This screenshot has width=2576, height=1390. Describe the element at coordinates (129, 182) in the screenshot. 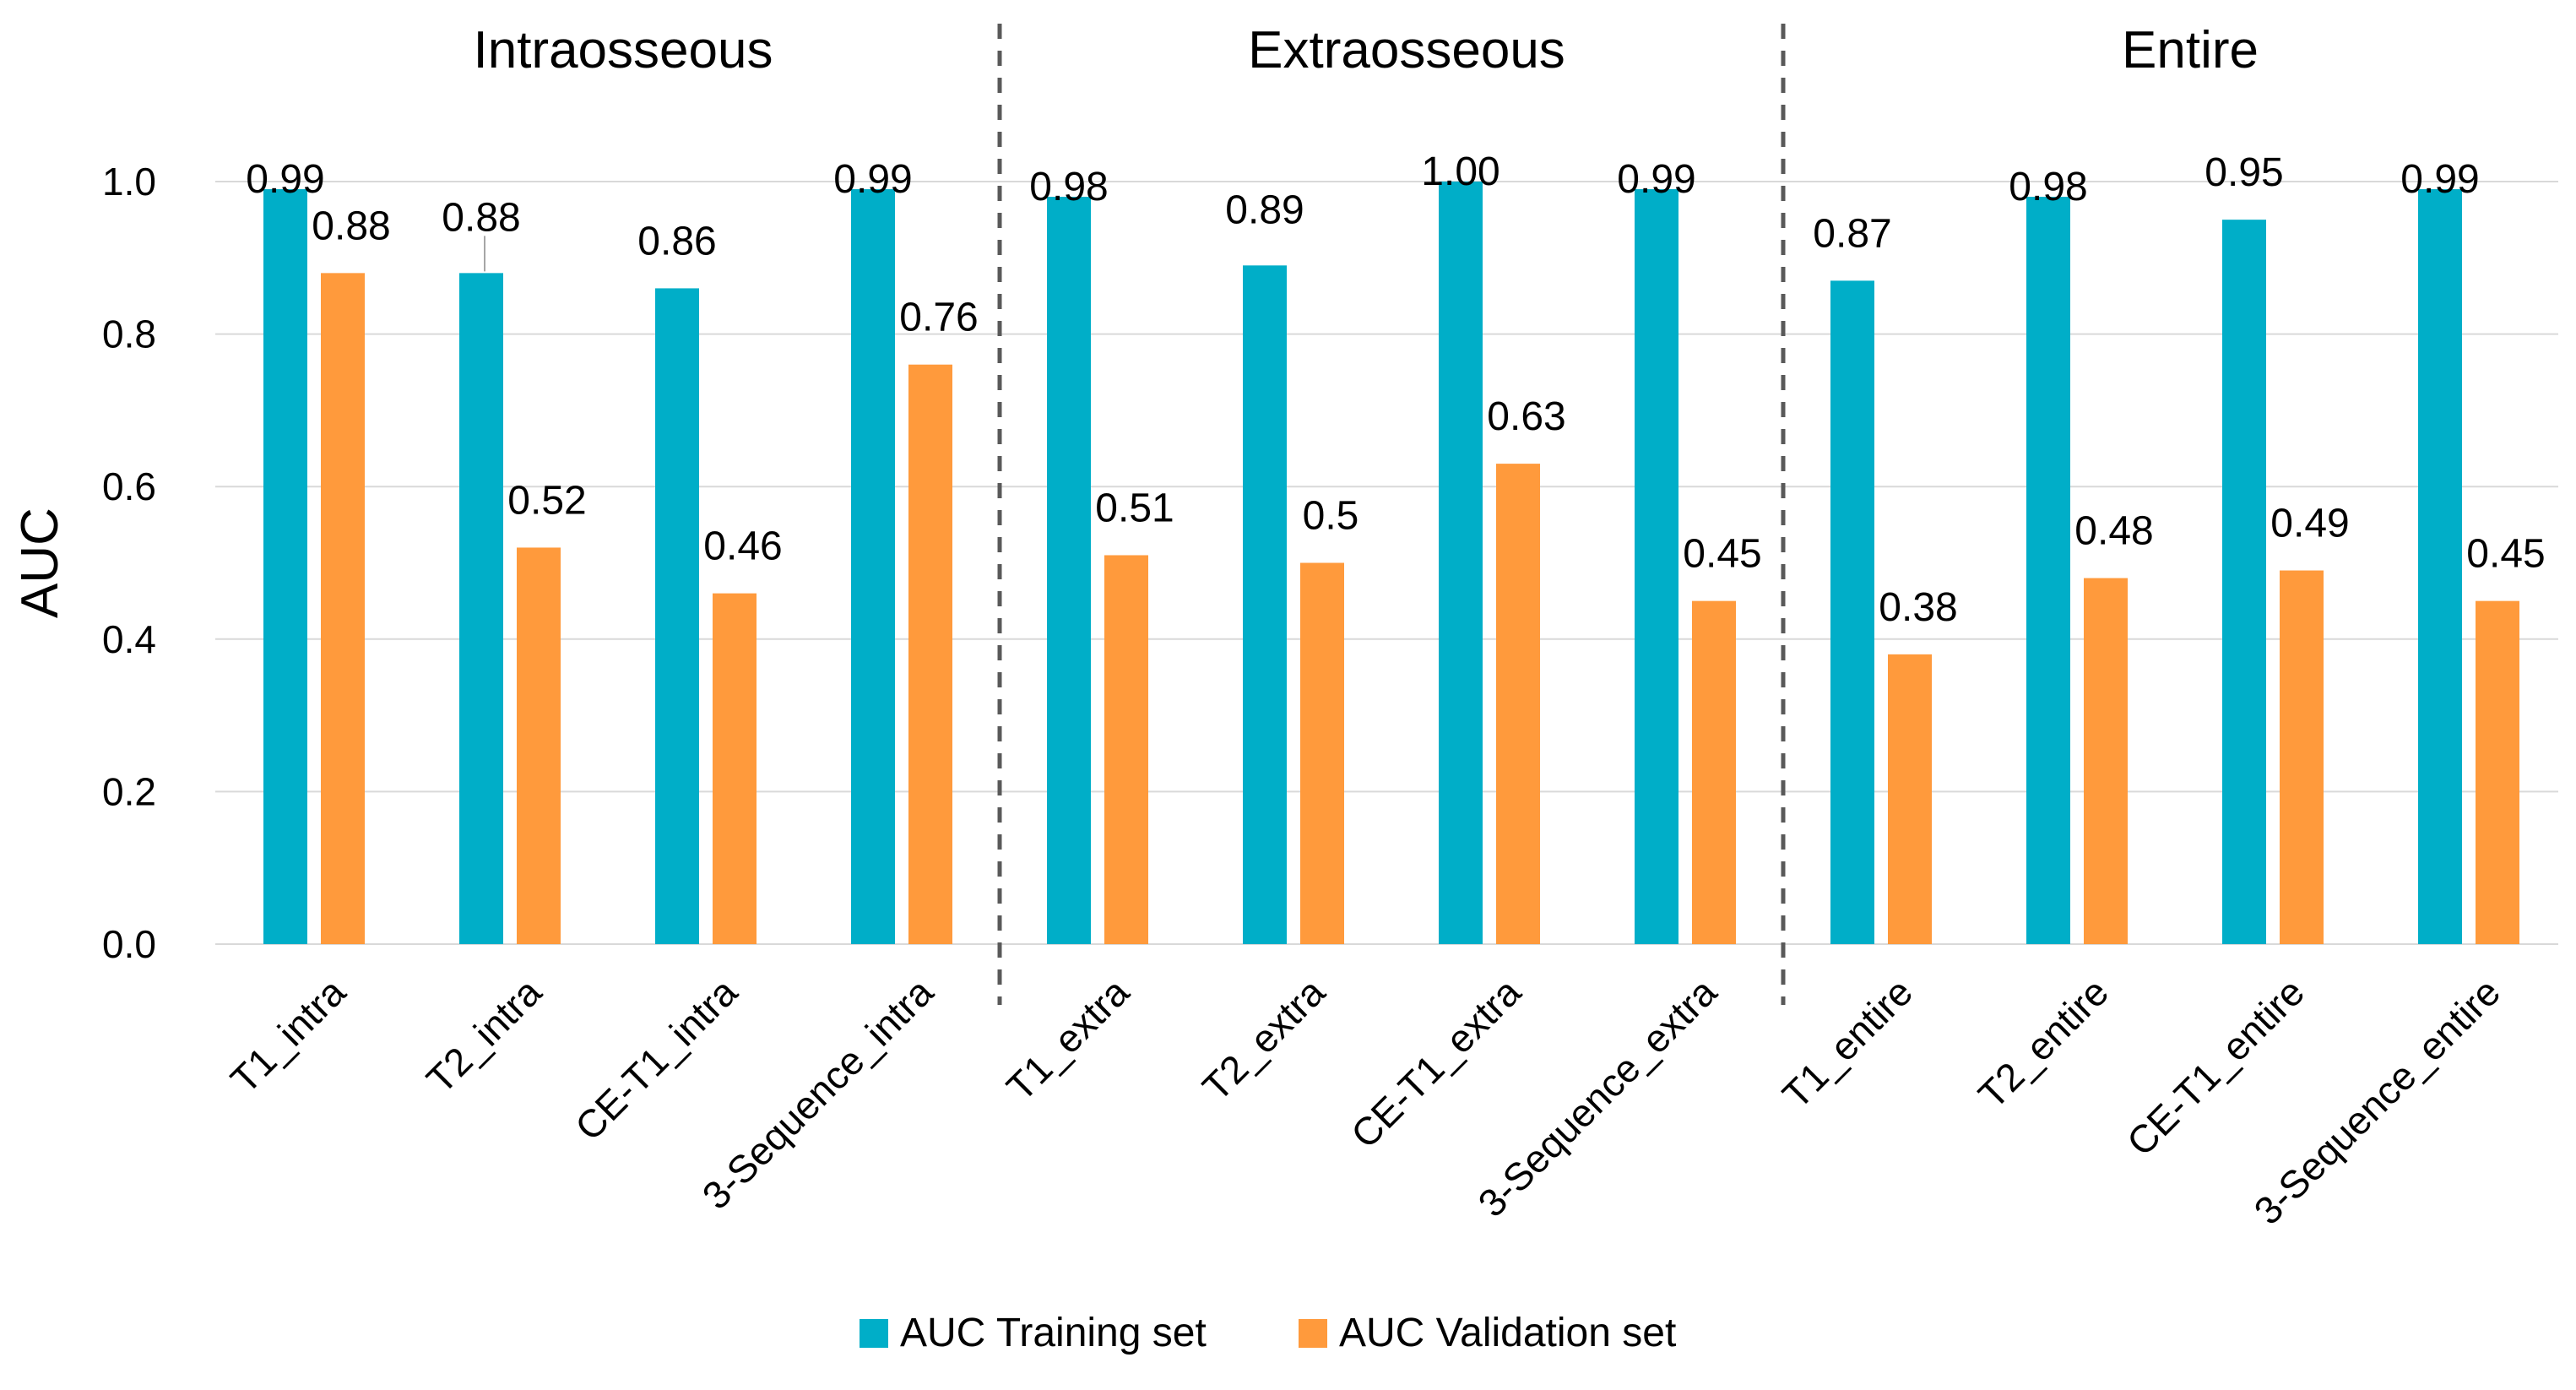

I see `y-tick-label: 1.0` at that location.